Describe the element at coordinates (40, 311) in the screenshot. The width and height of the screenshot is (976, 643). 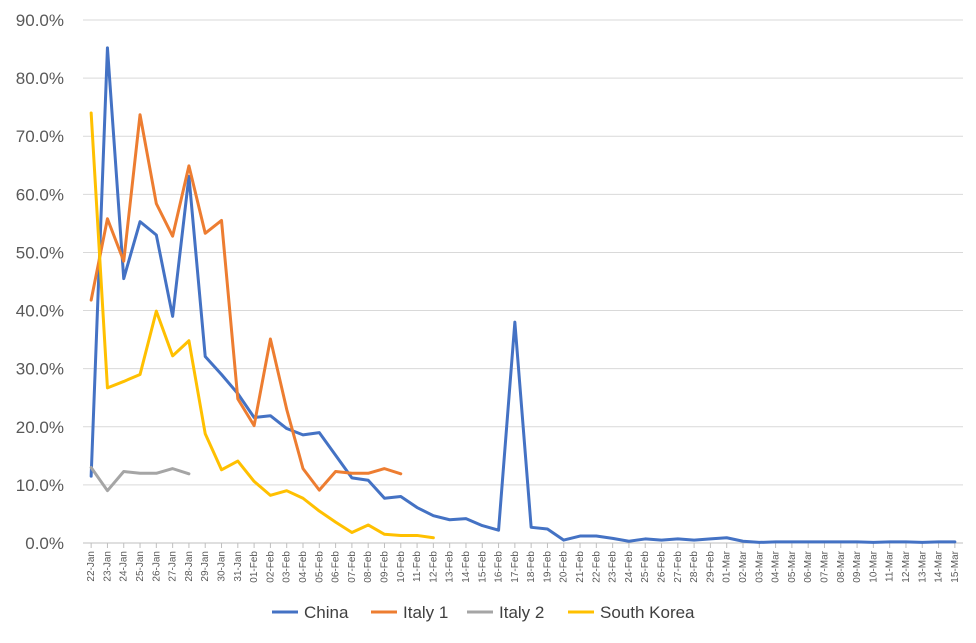
I see `y-tick-label: 40.0%` at that location.